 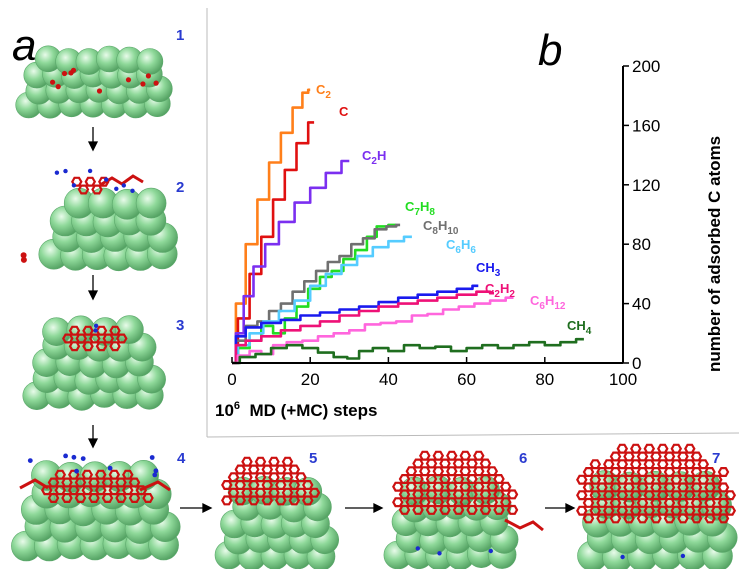 I want to click on series-label-8: C6H12, so click(x=548, y=302).